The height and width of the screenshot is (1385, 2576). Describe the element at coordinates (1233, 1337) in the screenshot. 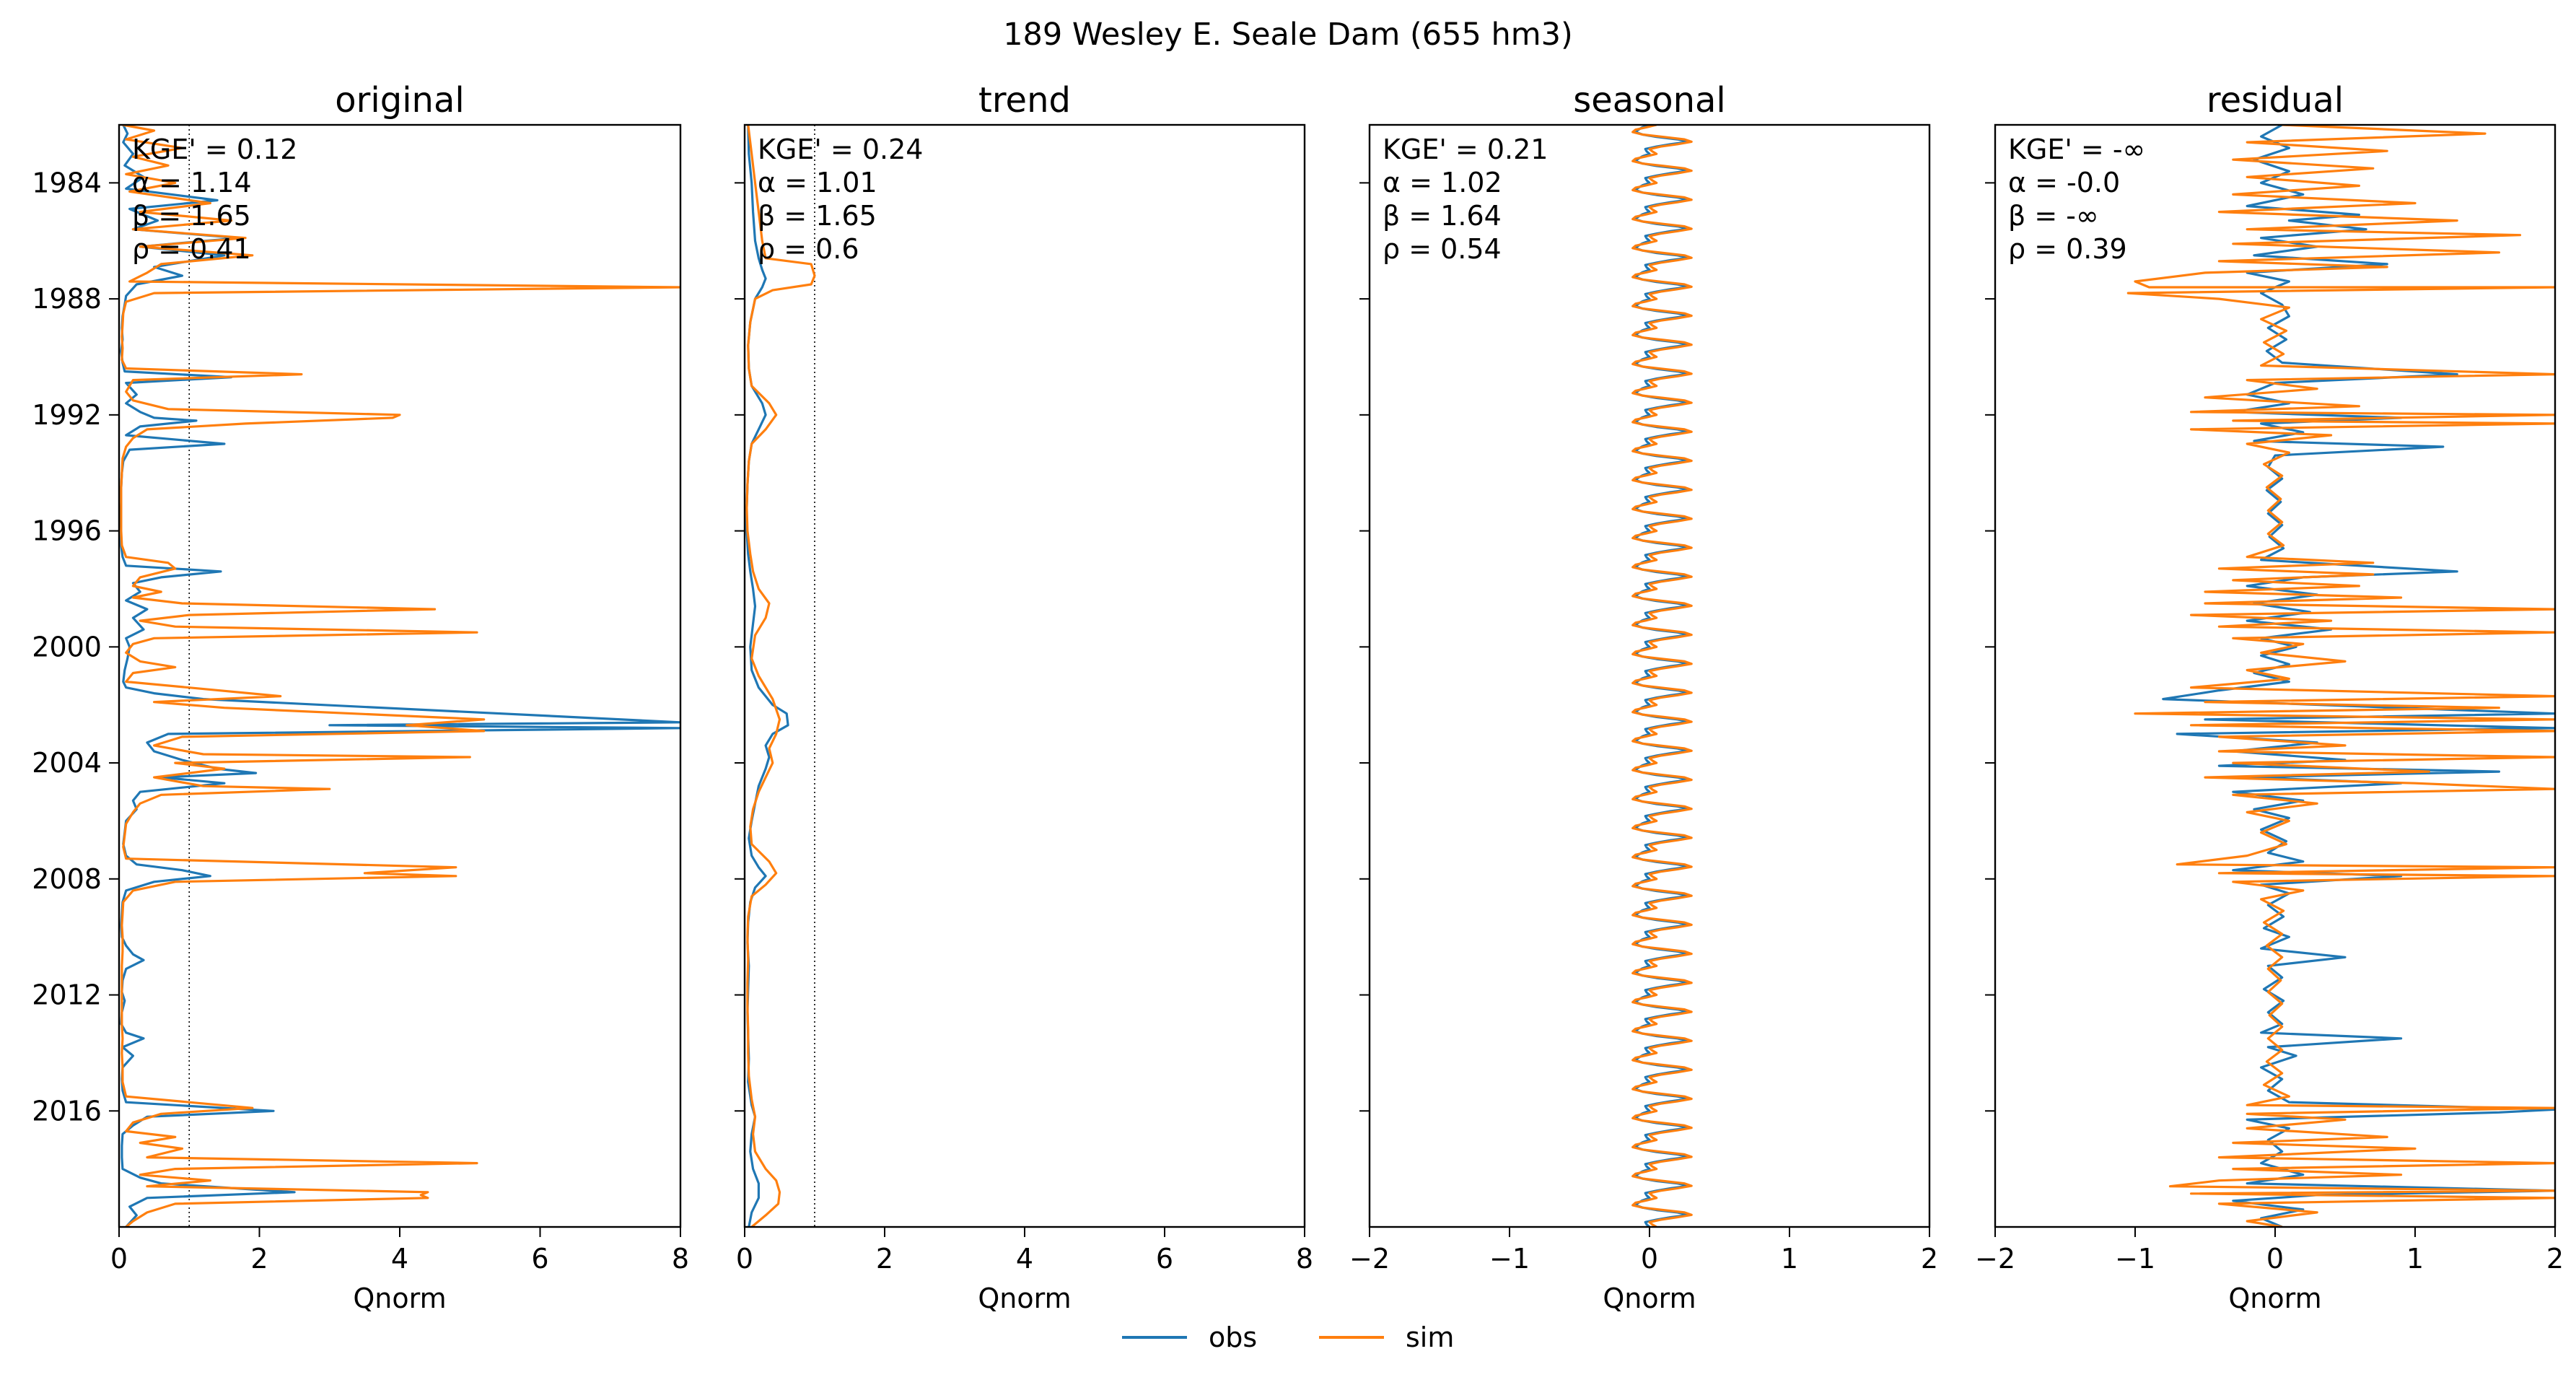

I see `legend-obs-label: obs` at that location.